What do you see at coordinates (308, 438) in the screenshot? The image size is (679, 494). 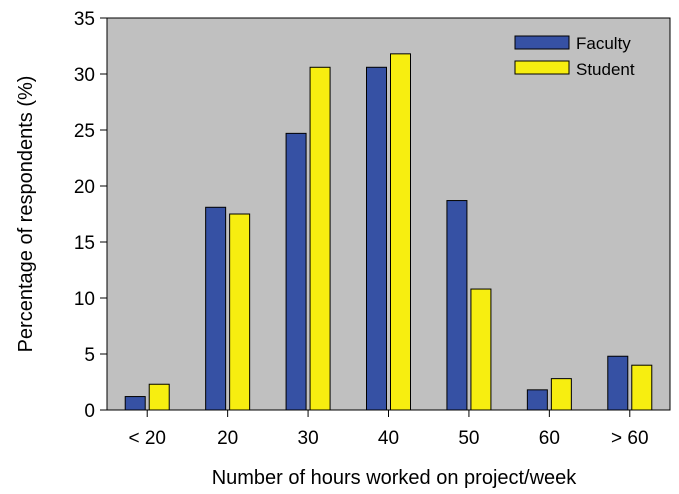 I see `x-tick-label-30: 30` at bounding box center [308, 438].